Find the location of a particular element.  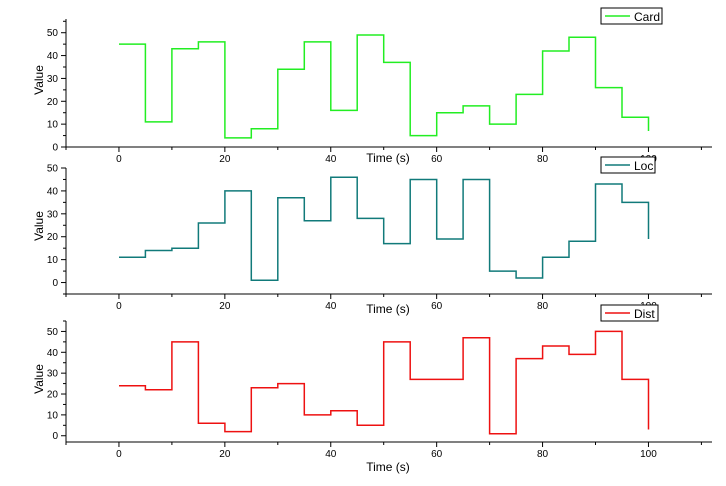

card-x-tick-label: 80 is located at coordinates (543, 159).